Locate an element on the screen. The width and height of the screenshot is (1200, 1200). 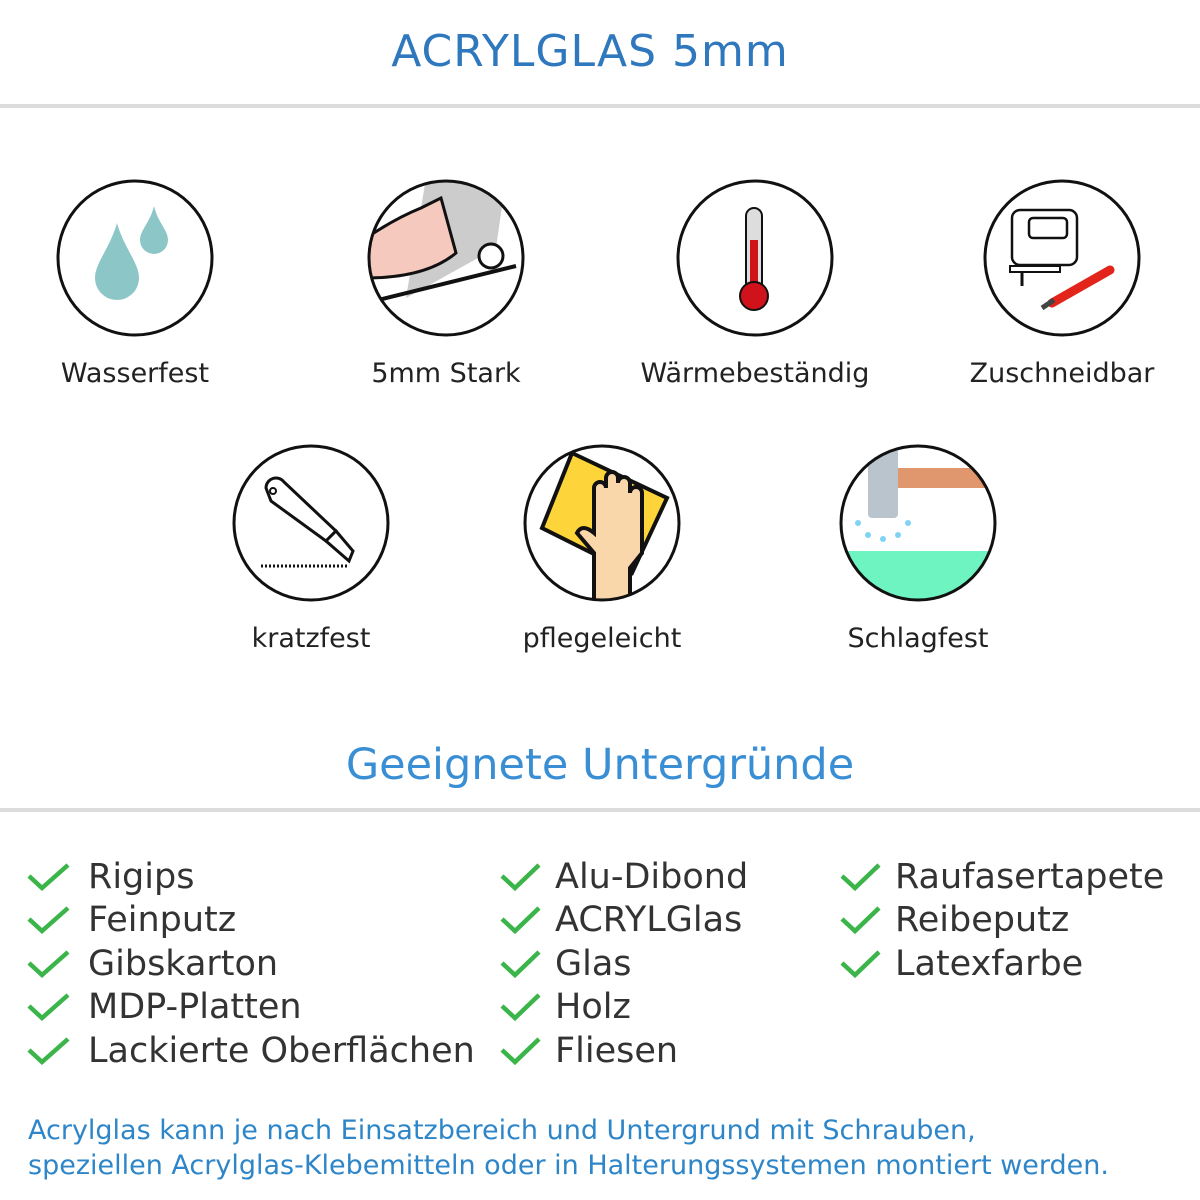
feature-label: kratzfest is located at coordinates (311, 638).